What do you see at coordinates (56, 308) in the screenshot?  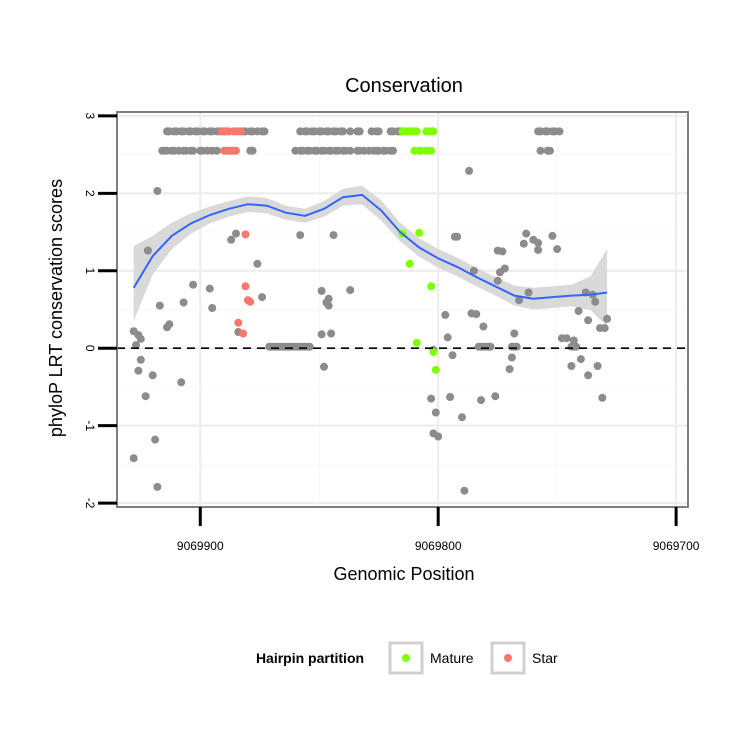 I see `y-axis-label: phyloP LRT conservation scores` at bounding box center [56, 308].